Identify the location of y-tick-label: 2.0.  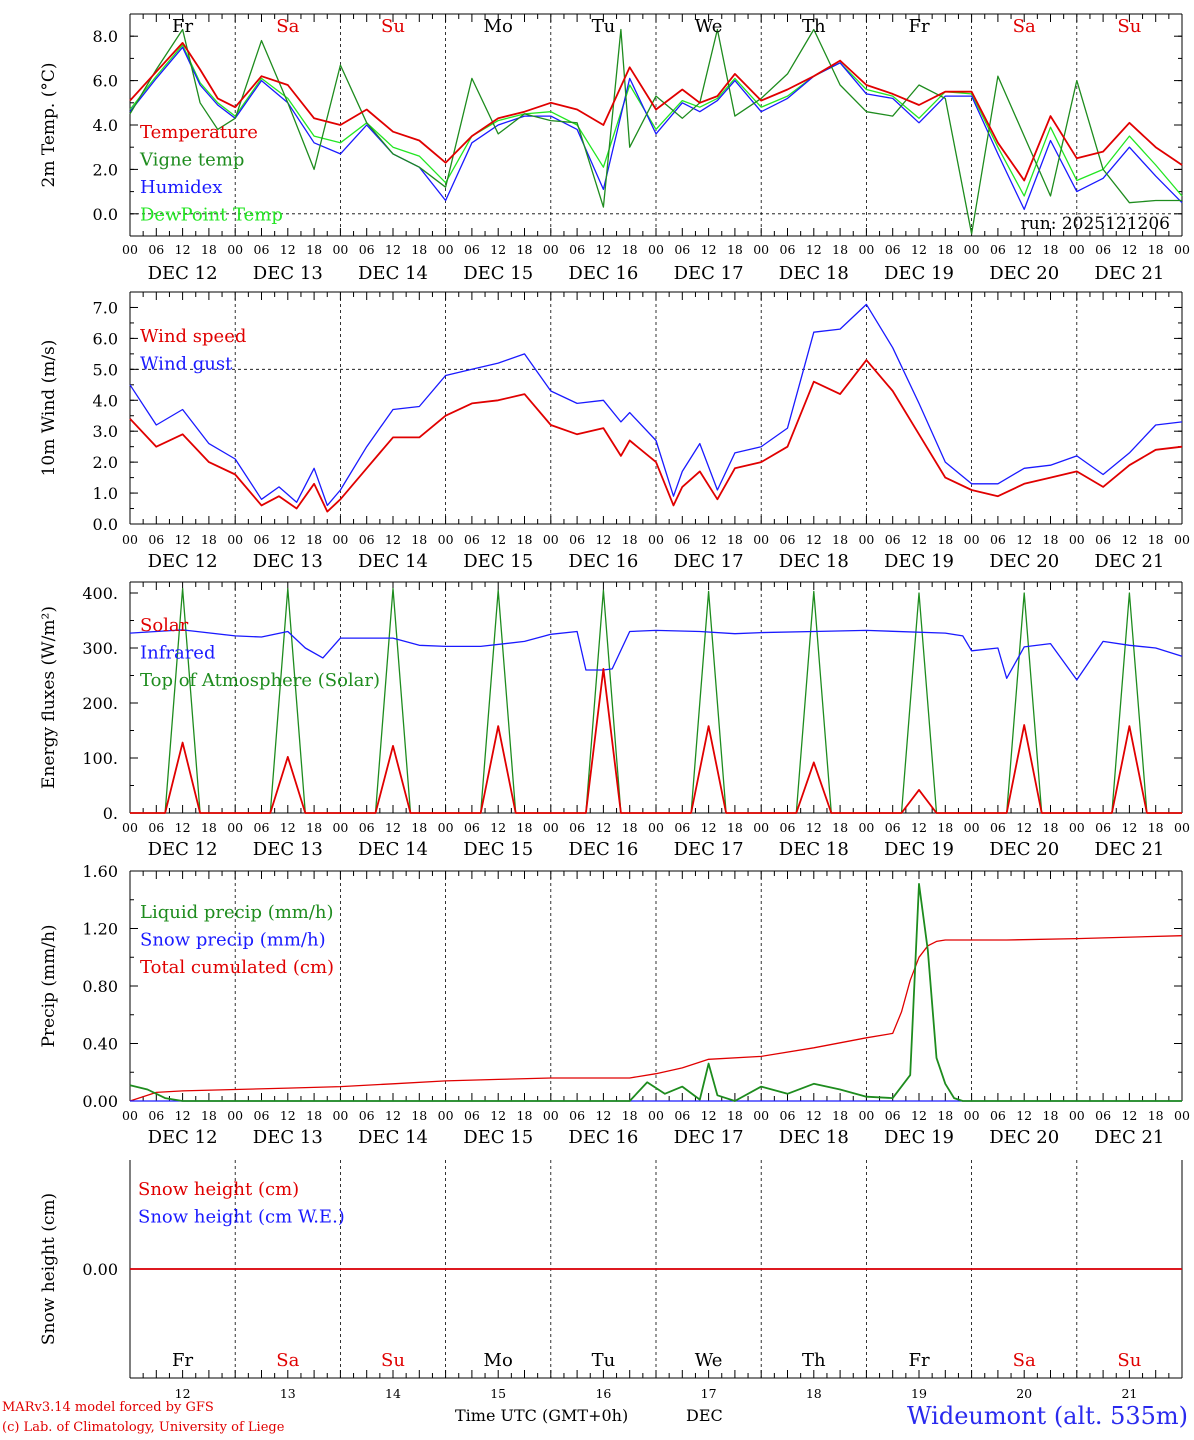
(105, 169).